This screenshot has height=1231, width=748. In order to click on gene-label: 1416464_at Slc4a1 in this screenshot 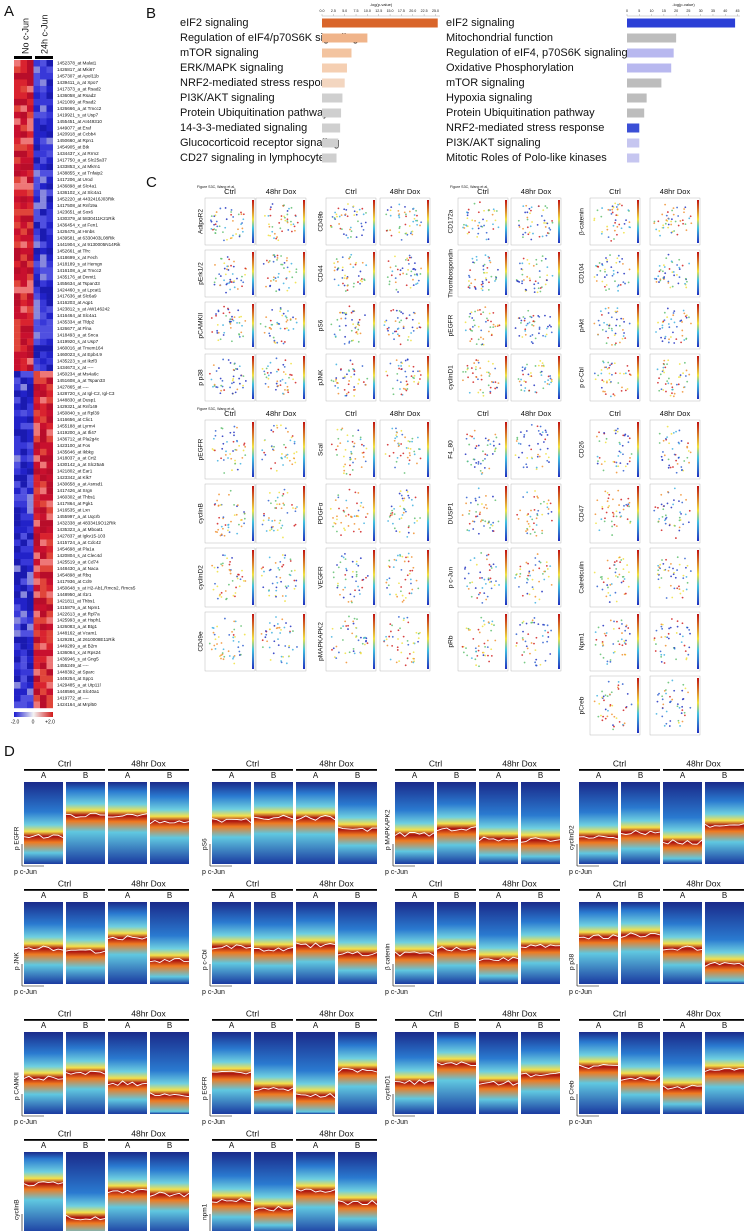, I will do `click(77, 315)`.